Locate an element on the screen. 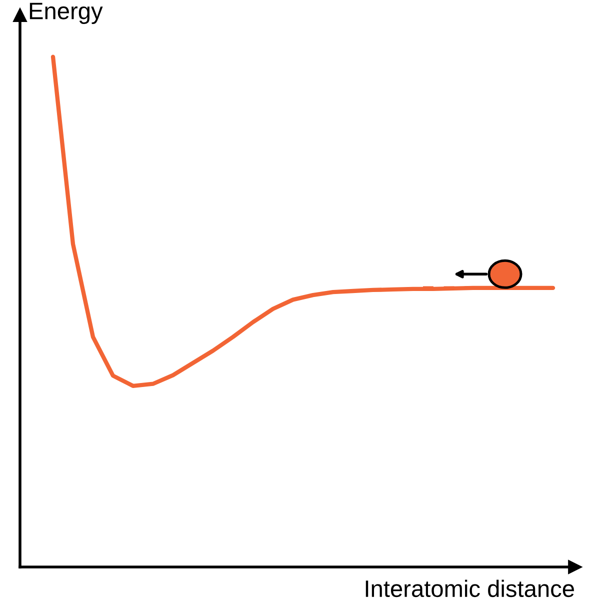 The image size is (592, 604). y-axis-title: Energy is located at coordinates (66, 13).